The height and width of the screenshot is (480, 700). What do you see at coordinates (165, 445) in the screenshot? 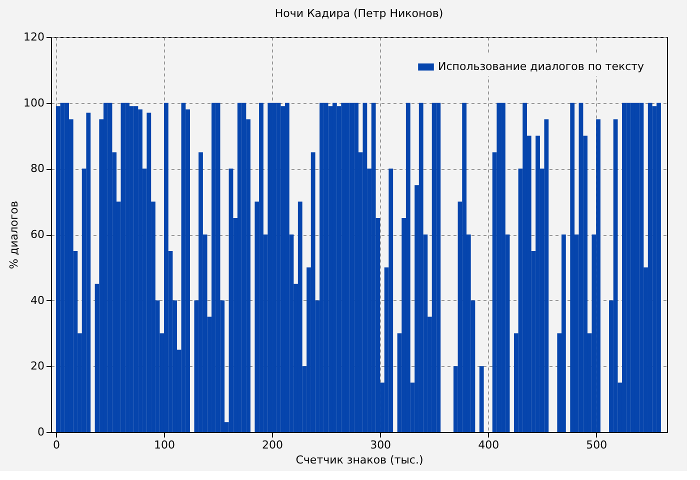
I see `x-tick-label: 100` at bounding box center [165, 445].